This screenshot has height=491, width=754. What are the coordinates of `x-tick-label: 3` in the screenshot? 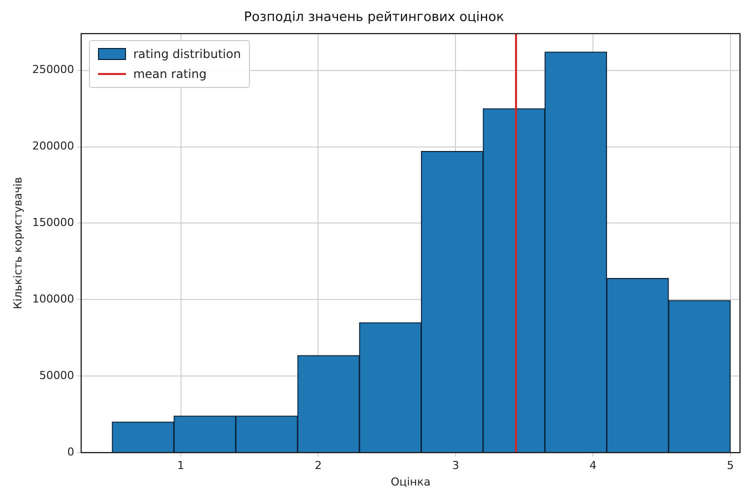 It's located at (456, 465).